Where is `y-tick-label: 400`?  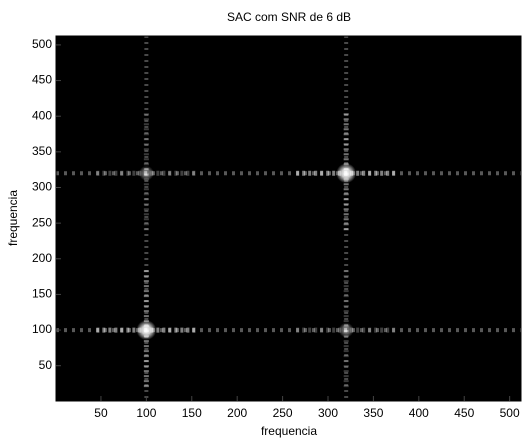
y-tick-label: 400 is located at coordinates (42, 115).